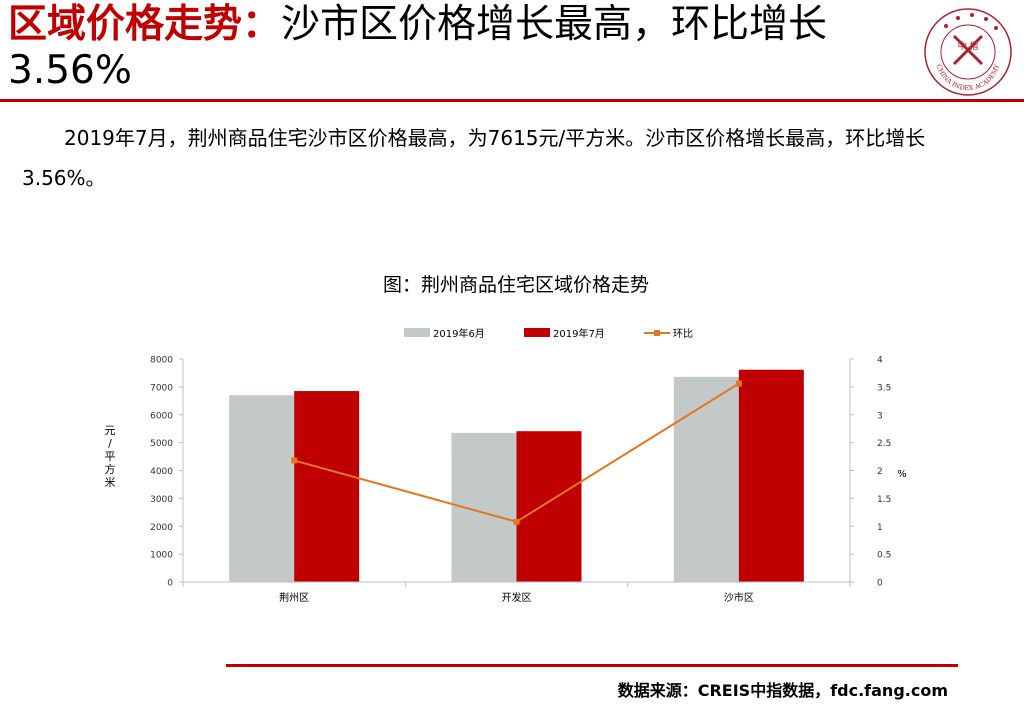  Describe the element at coordinates (161, 500) in the screenshot. I see `y-tick-label: 3000` at that location.